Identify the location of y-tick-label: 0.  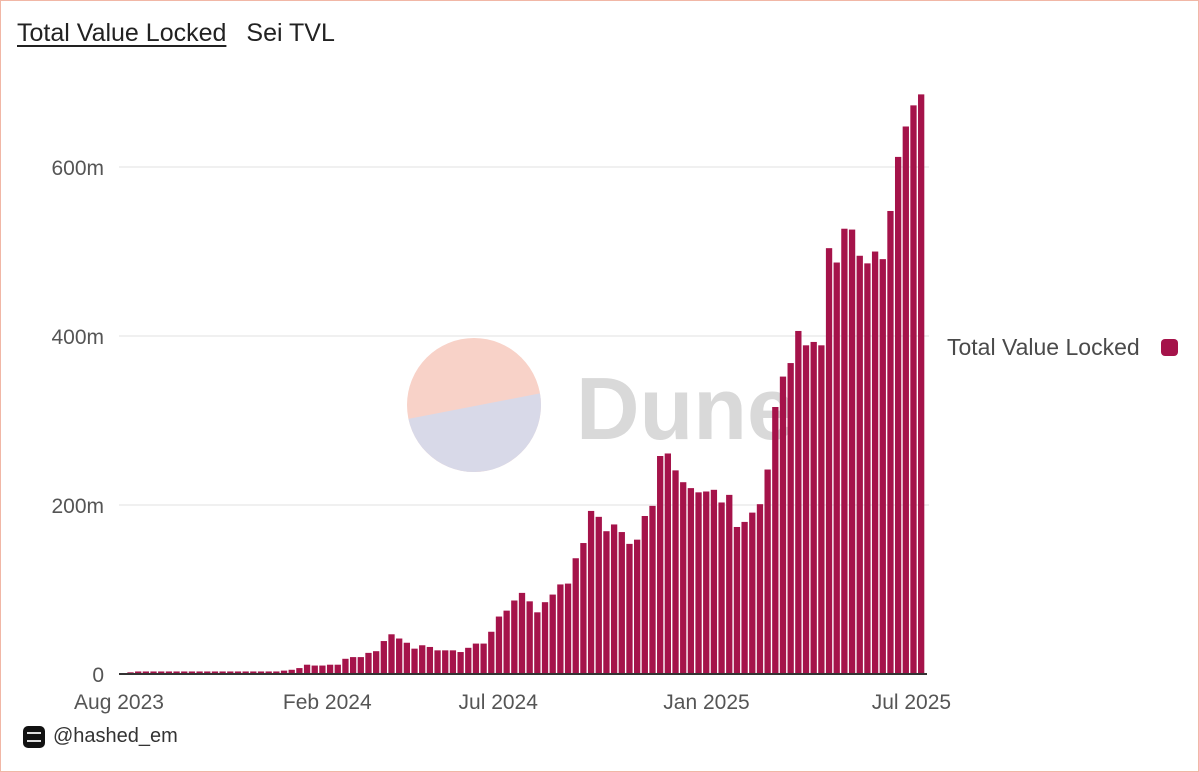
(98, 675).